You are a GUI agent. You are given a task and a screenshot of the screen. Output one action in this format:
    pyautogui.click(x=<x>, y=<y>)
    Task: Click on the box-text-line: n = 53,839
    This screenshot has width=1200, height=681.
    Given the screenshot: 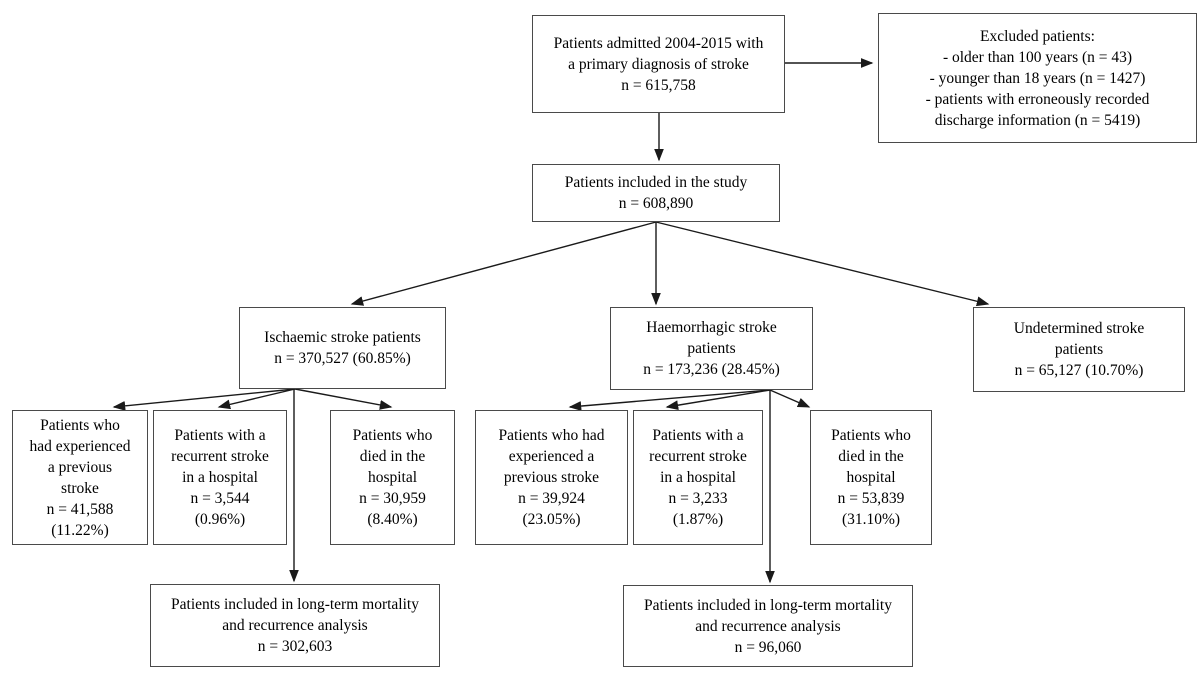 What is the action you would take?
    pyautogui.click(x=871, y=498)
    